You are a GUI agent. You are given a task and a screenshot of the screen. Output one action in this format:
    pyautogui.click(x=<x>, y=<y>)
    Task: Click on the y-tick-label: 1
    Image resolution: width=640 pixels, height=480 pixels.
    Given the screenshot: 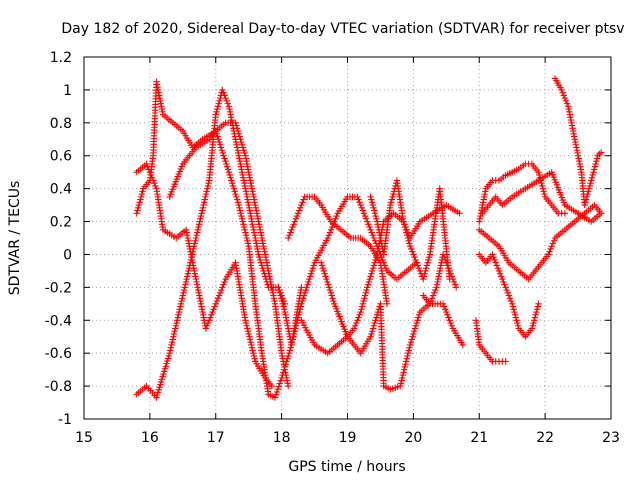 What is the action you would take?
    pyautogui.click(x=67, y=91)
    